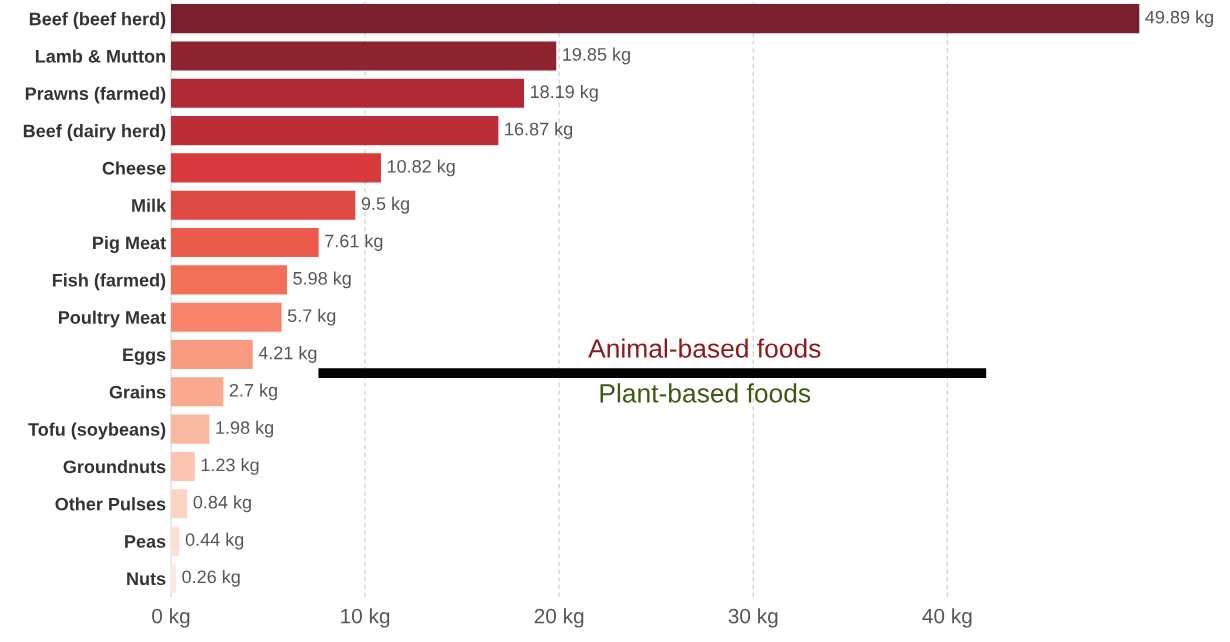 The height and width of the screenshot is (642, 1230). Describe the element at coordinates (129, 244) in the screenshot. I see `y-tick-label: Pig Meat` at that location.